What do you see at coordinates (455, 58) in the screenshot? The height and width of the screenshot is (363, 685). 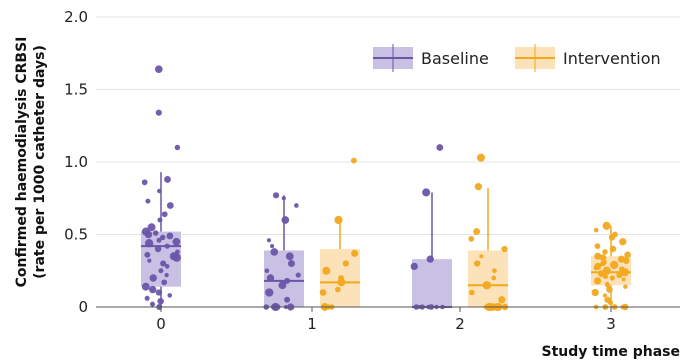 I see `legend-label-baseline: Baseline` at bounding box center [455, 58].